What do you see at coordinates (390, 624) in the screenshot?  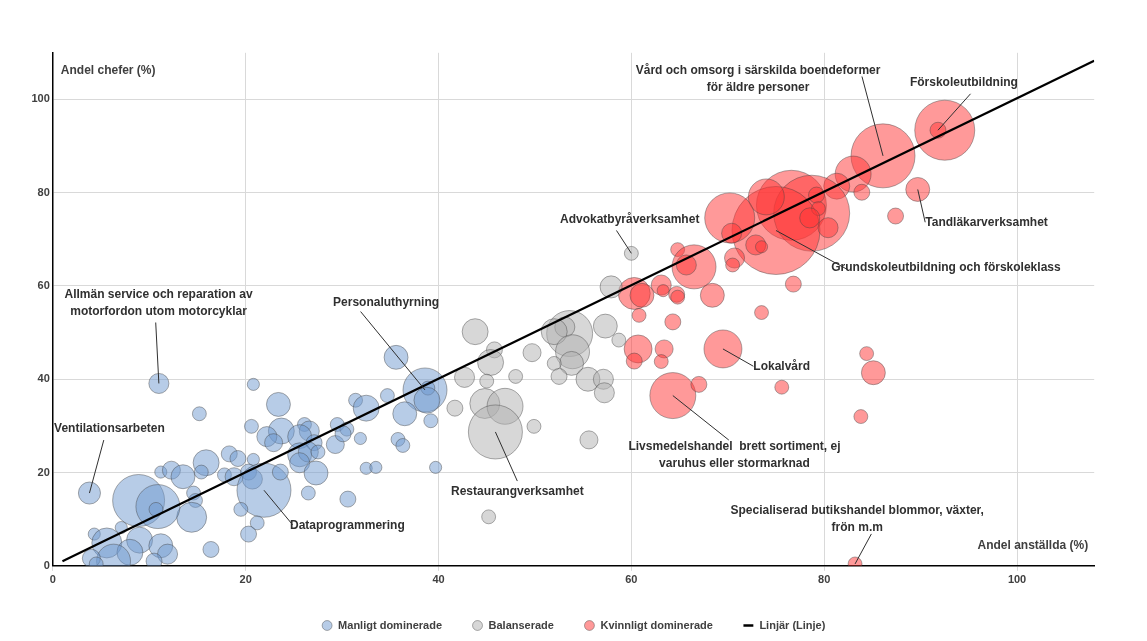 I see `legend-label: Manligt dominerade` at bounding box center [390, 624].